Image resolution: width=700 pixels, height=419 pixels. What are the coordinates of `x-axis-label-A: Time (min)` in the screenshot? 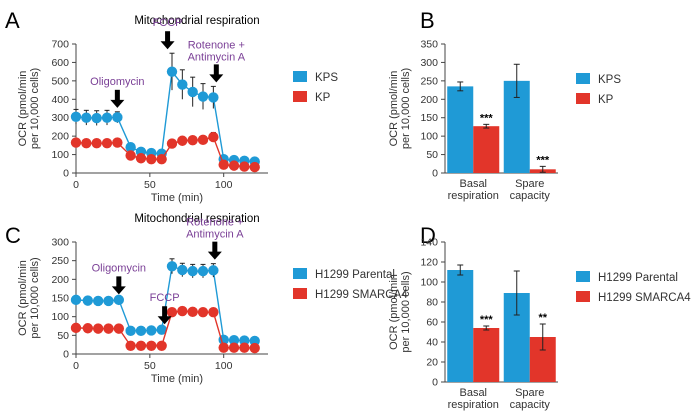 It's located at (177, 198).